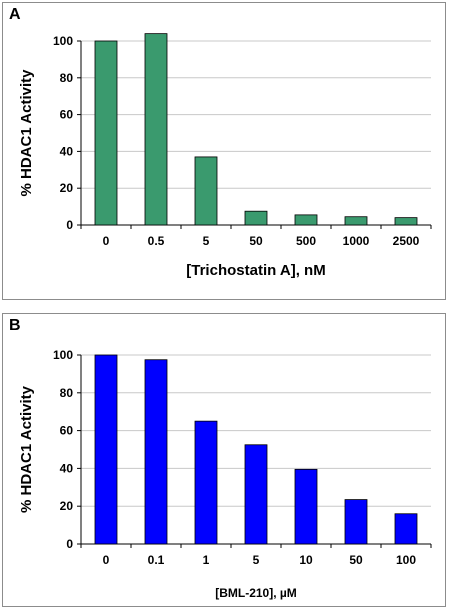  Describe the element at coordinates (406, 241) in the screenshot. I see `chart-a-x-tick-label: 2500` at that location.